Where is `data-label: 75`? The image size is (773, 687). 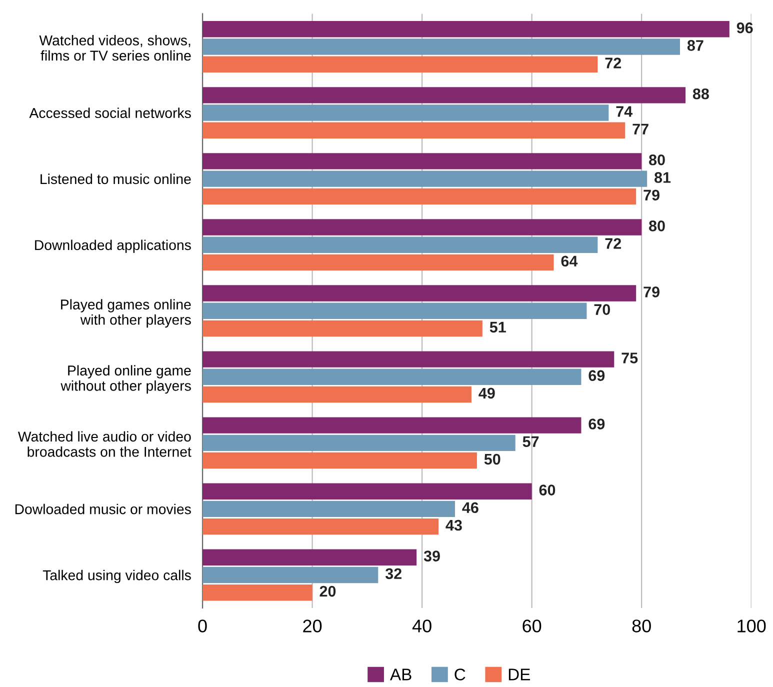
data-label: 75 is located at coordinates (630, 358).